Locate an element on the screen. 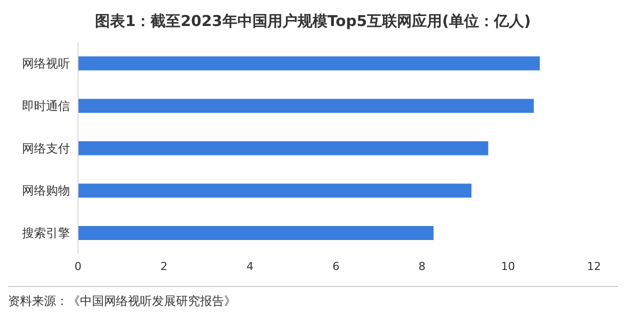 This screenshot has height=328, width=626. x-tick-label: 6 is located at coordinates (336, 266).